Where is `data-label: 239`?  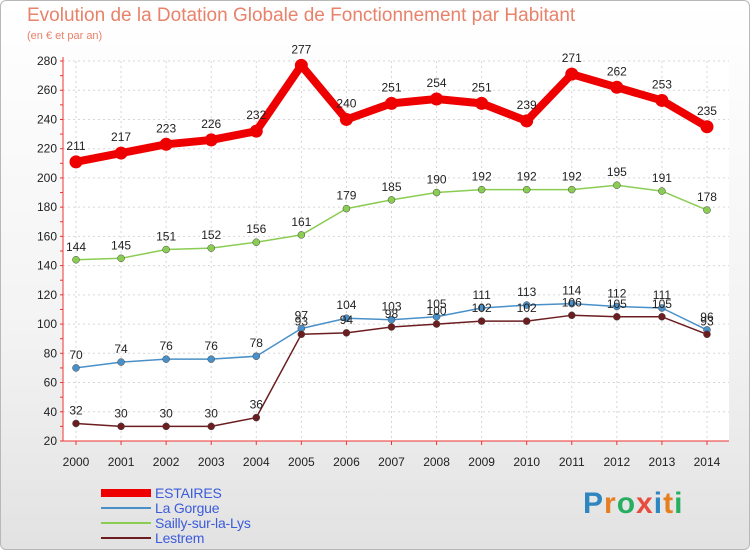
data-label: 239 is located at coordinates (527, 105).